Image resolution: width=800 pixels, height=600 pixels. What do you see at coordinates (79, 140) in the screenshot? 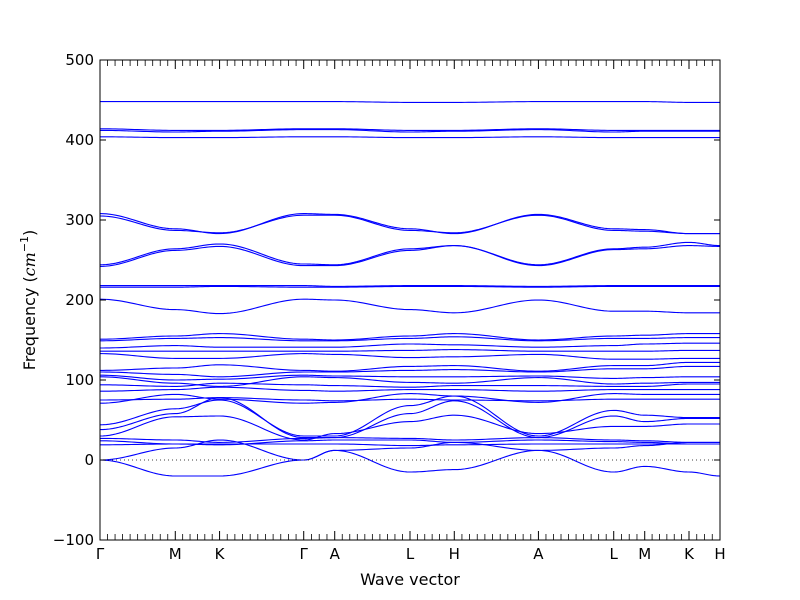
I see `y-tick-label: 400` at bounding box center [79, 140].